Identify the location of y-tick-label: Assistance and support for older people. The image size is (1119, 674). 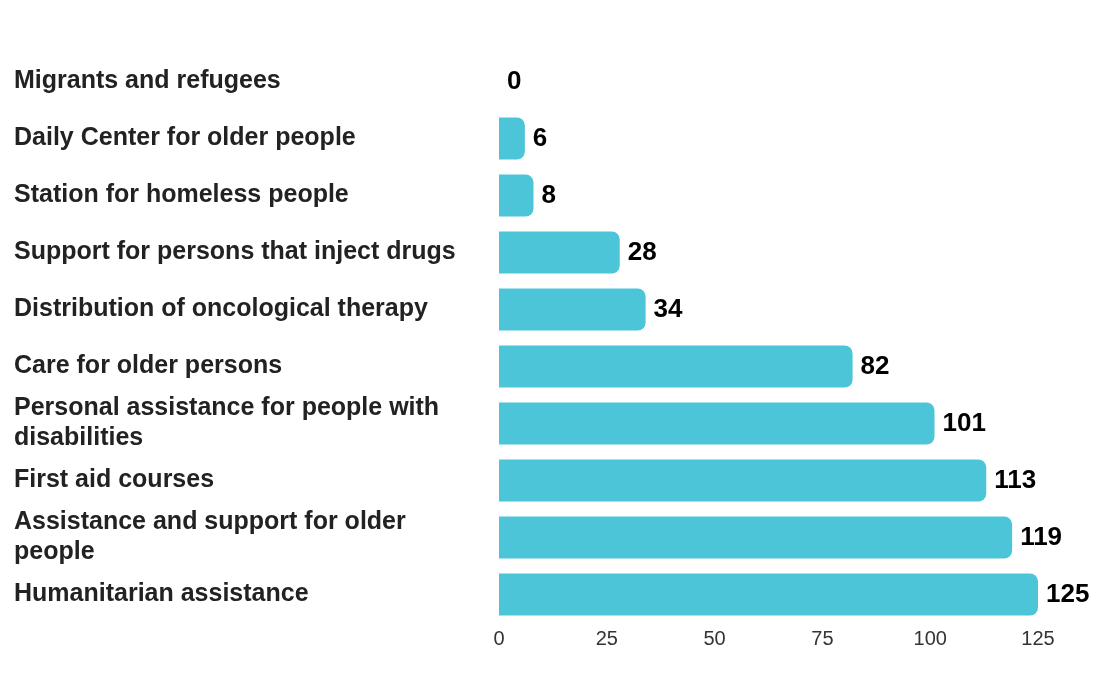
(210, 535).